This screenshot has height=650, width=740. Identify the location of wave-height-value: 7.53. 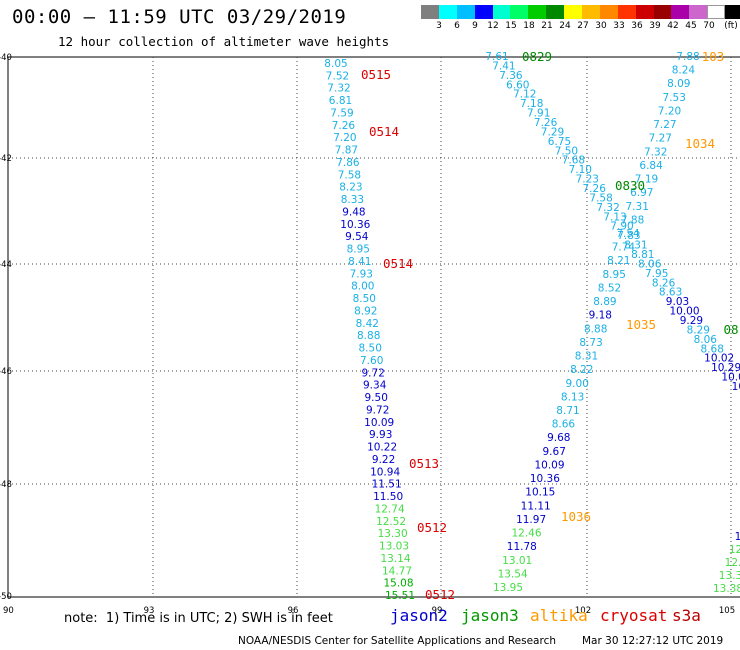
(674, 98).